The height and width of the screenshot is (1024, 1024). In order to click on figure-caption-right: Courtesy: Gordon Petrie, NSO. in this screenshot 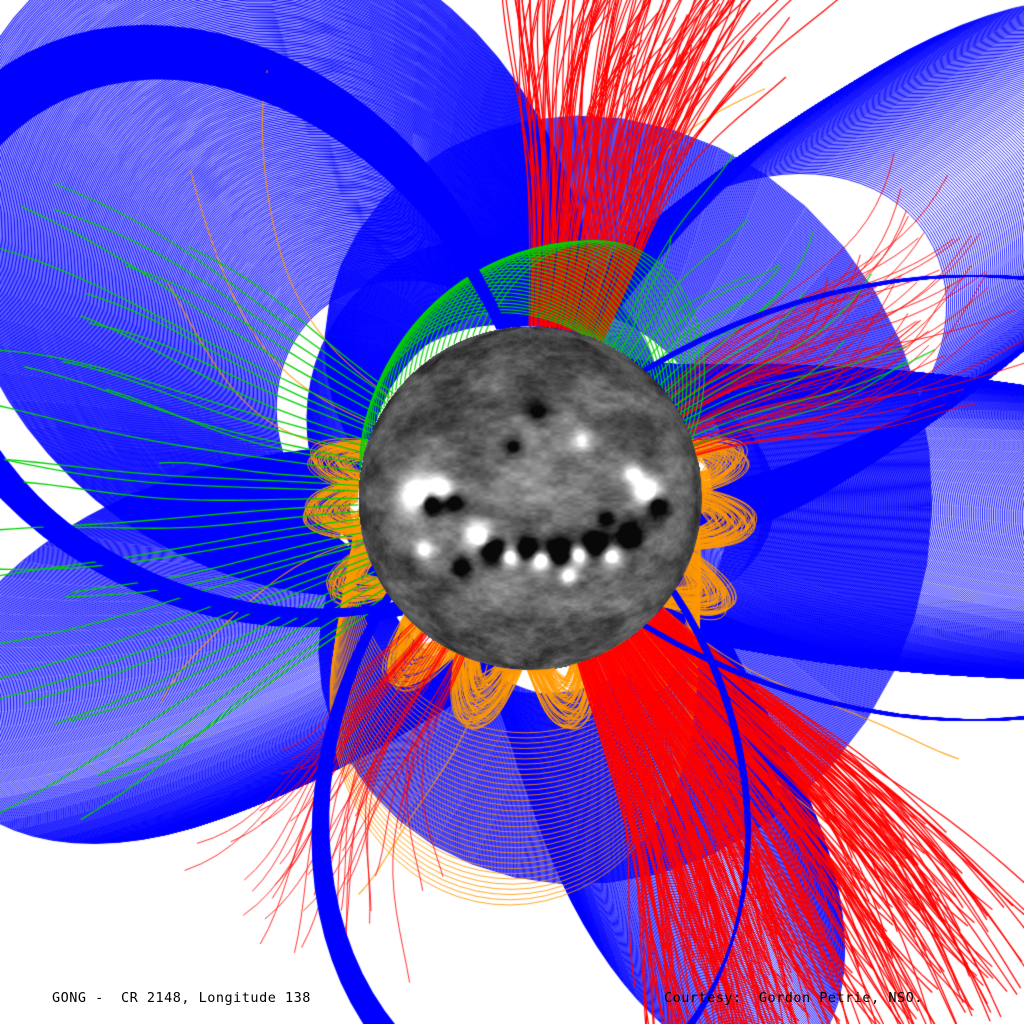, I will do `click(793, 998)`.